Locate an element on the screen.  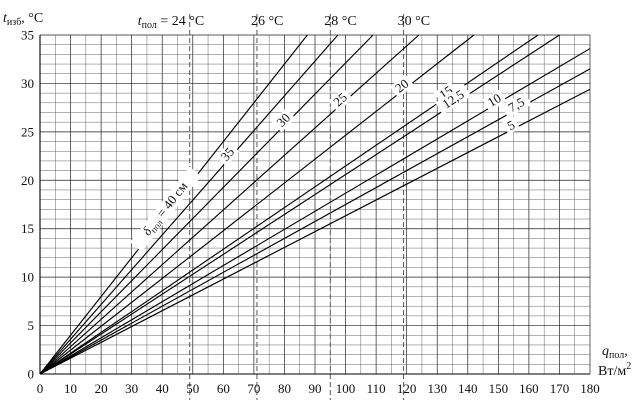
x-axis-title-line2: Вт/м2 is located at coordinates (614, 370).